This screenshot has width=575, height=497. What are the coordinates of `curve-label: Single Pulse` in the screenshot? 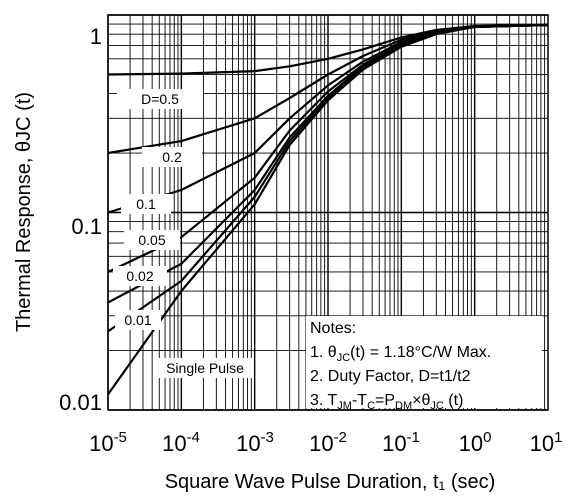 It's located at (205, 368).